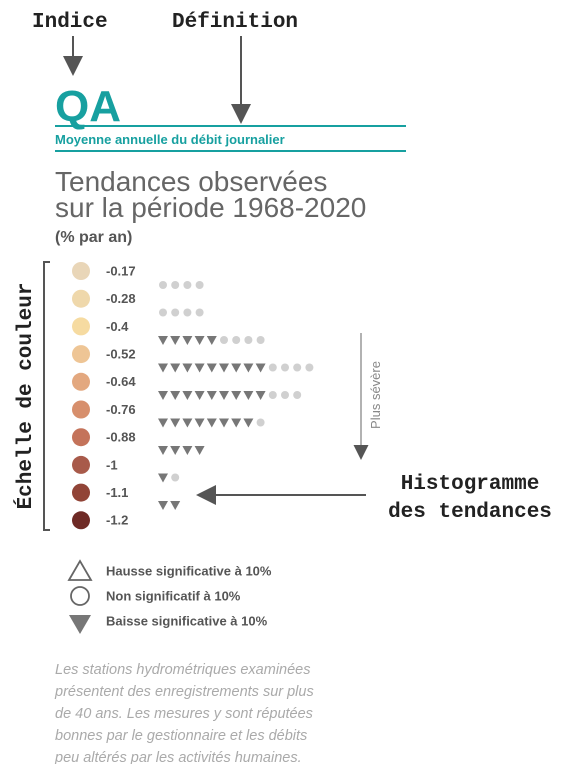 This screenshot has width=562, height=764. Describe the element at coordinates (117, 492) in the screenshot. I see `scale-label: -1.1` at that location.